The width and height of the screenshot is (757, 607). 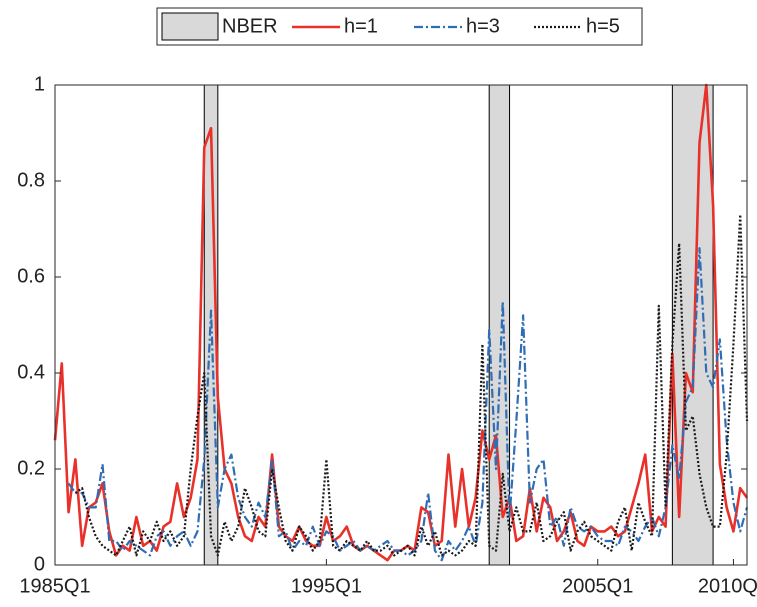 What do you see at coordinates (31, 180) in the screenshot?
I see `y-tick-label: 0.8` at bounding box center [31, 180].